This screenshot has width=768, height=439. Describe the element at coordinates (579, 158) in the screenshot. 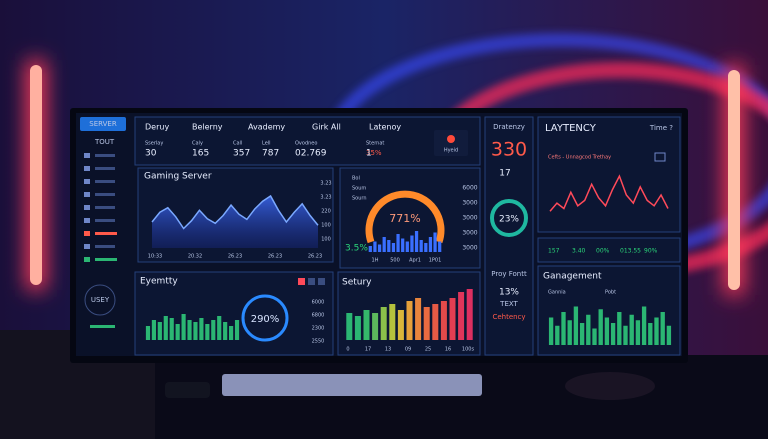

I see `legend: Cefts - Unnagcod Trethay` at that location.